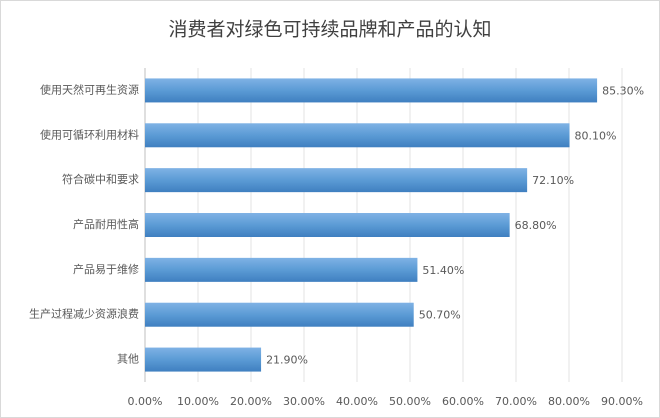 The image size is (660, 418). Describe the element at coordinates (84, 314) in the screenshot. I see `y-tick-label: 生产过程减少资源浪费` at that location.